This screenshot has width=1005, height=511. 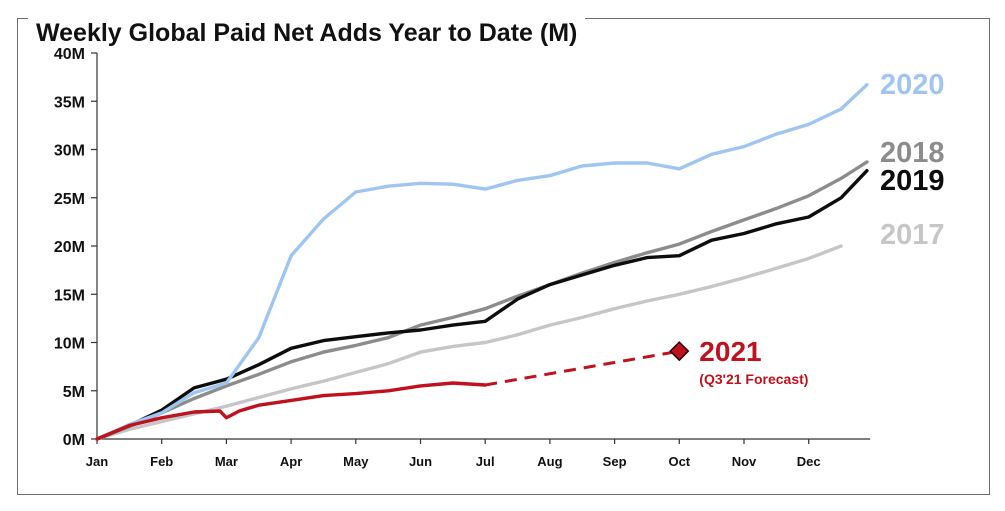 What do you see at coordinates (912, 85) in the screenshot?
I see `series-label-2020: 2020` at bounding box center [912, 85].